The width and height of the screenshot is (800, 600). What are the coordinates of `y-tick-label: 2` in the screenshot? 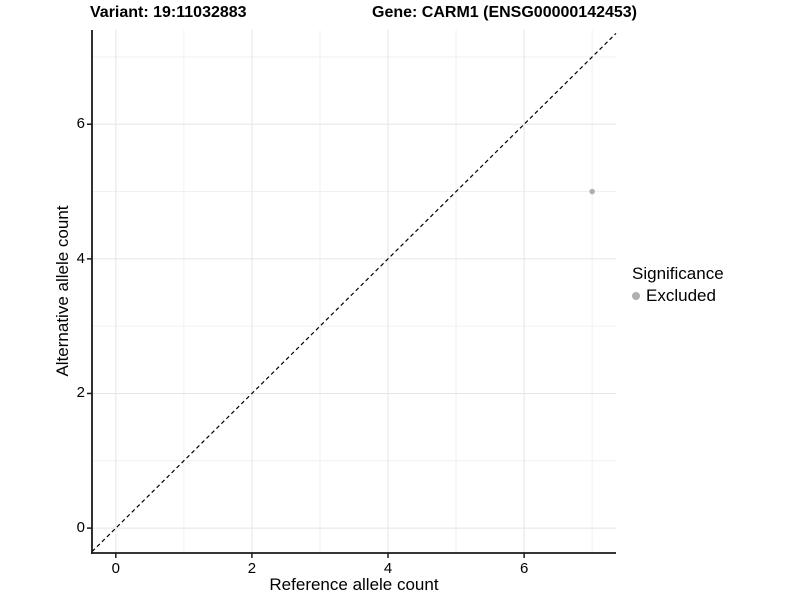 It's located at (80, 393).